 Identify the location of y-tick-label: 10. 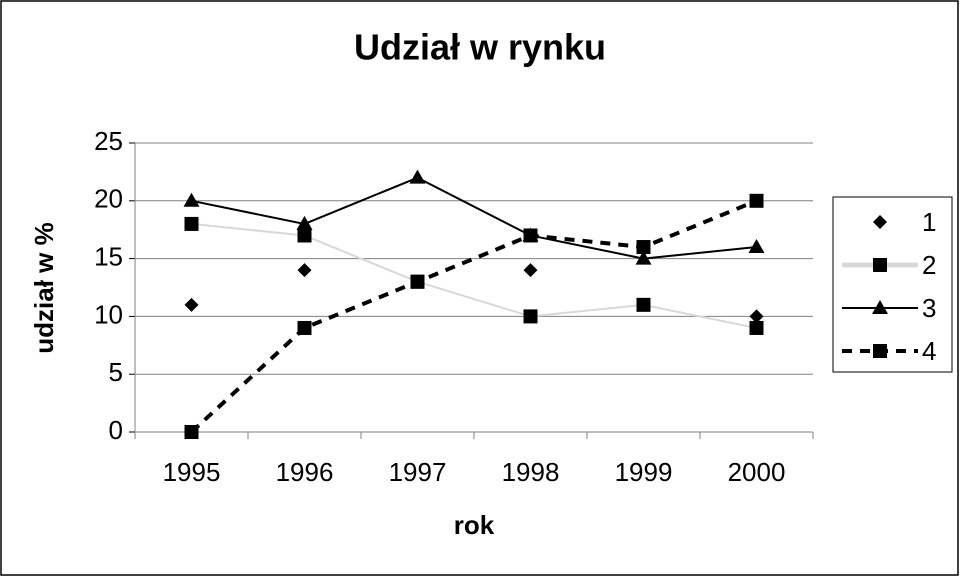
(108, 314).